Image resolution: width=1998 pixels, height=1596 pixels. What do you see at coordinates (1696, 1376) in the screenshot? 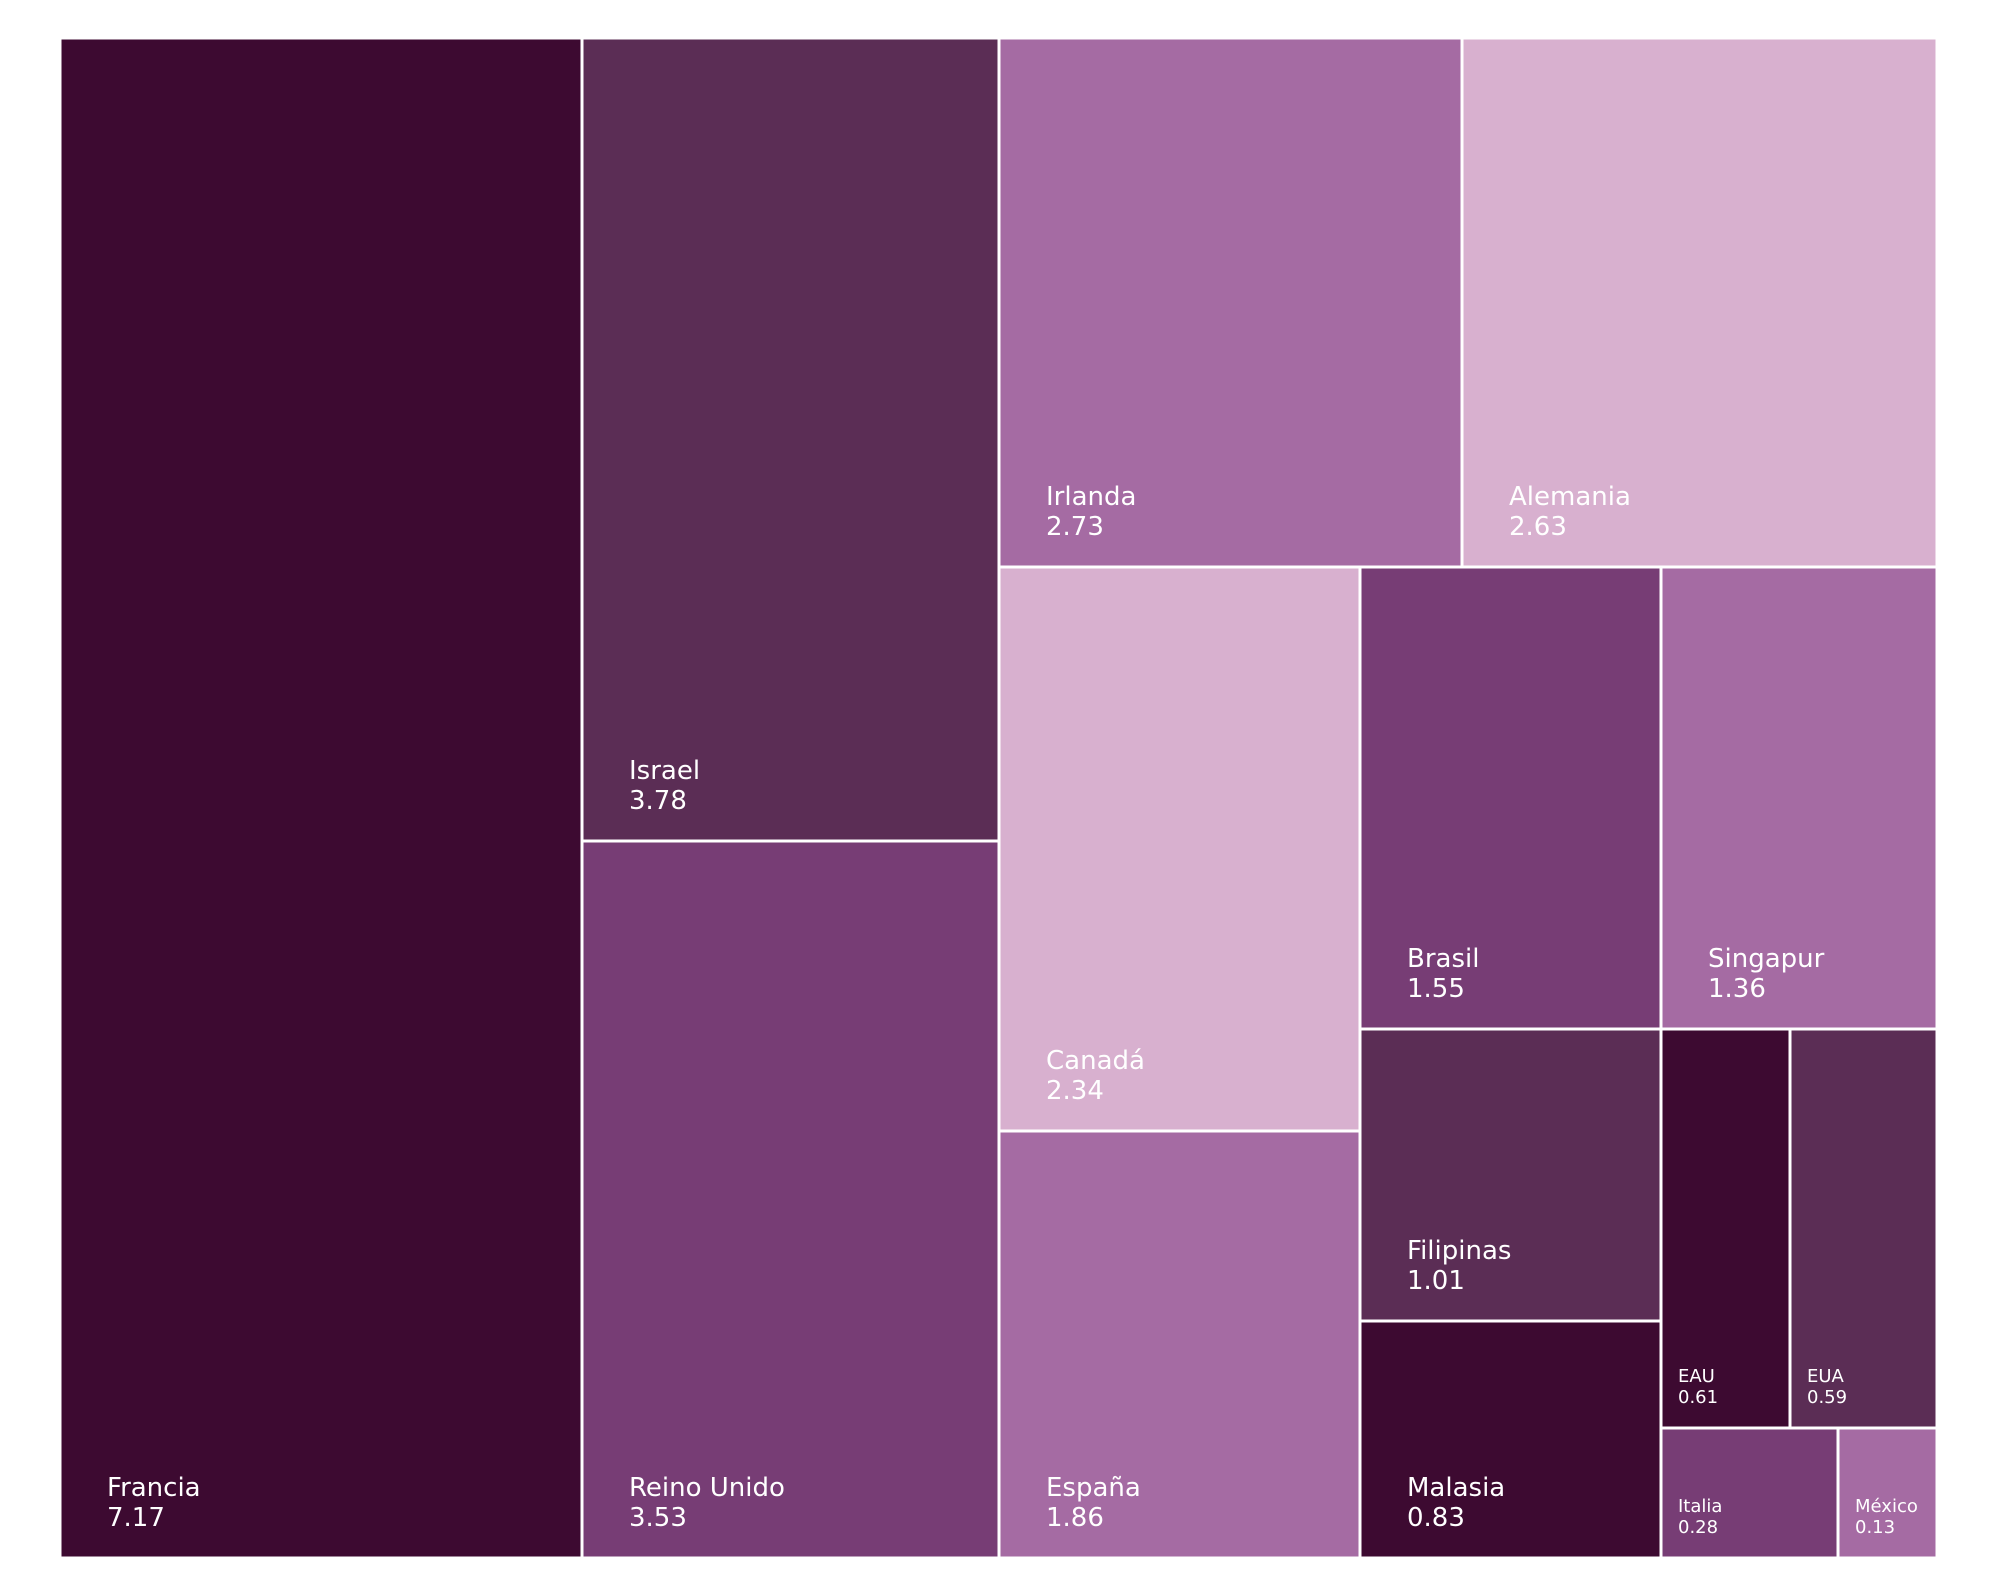
I see `treemap-name-label: EAU` at bounding box center [1696, 1376].